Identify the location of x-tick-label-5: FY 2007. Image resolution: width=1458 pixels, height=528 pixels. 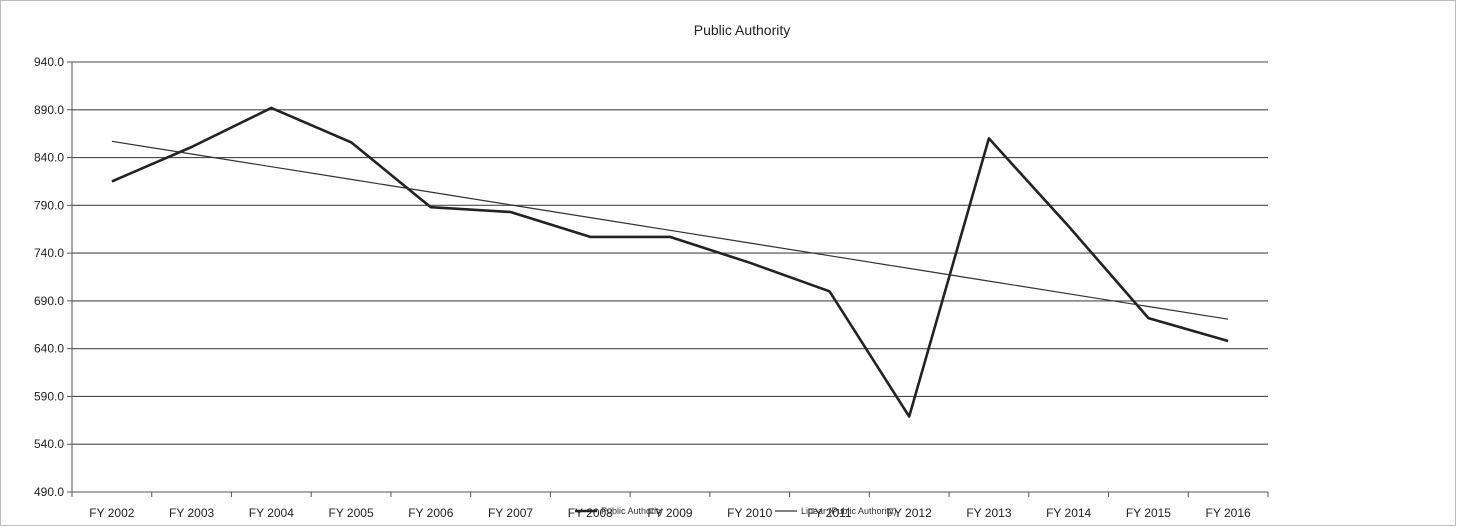
(510, 513).